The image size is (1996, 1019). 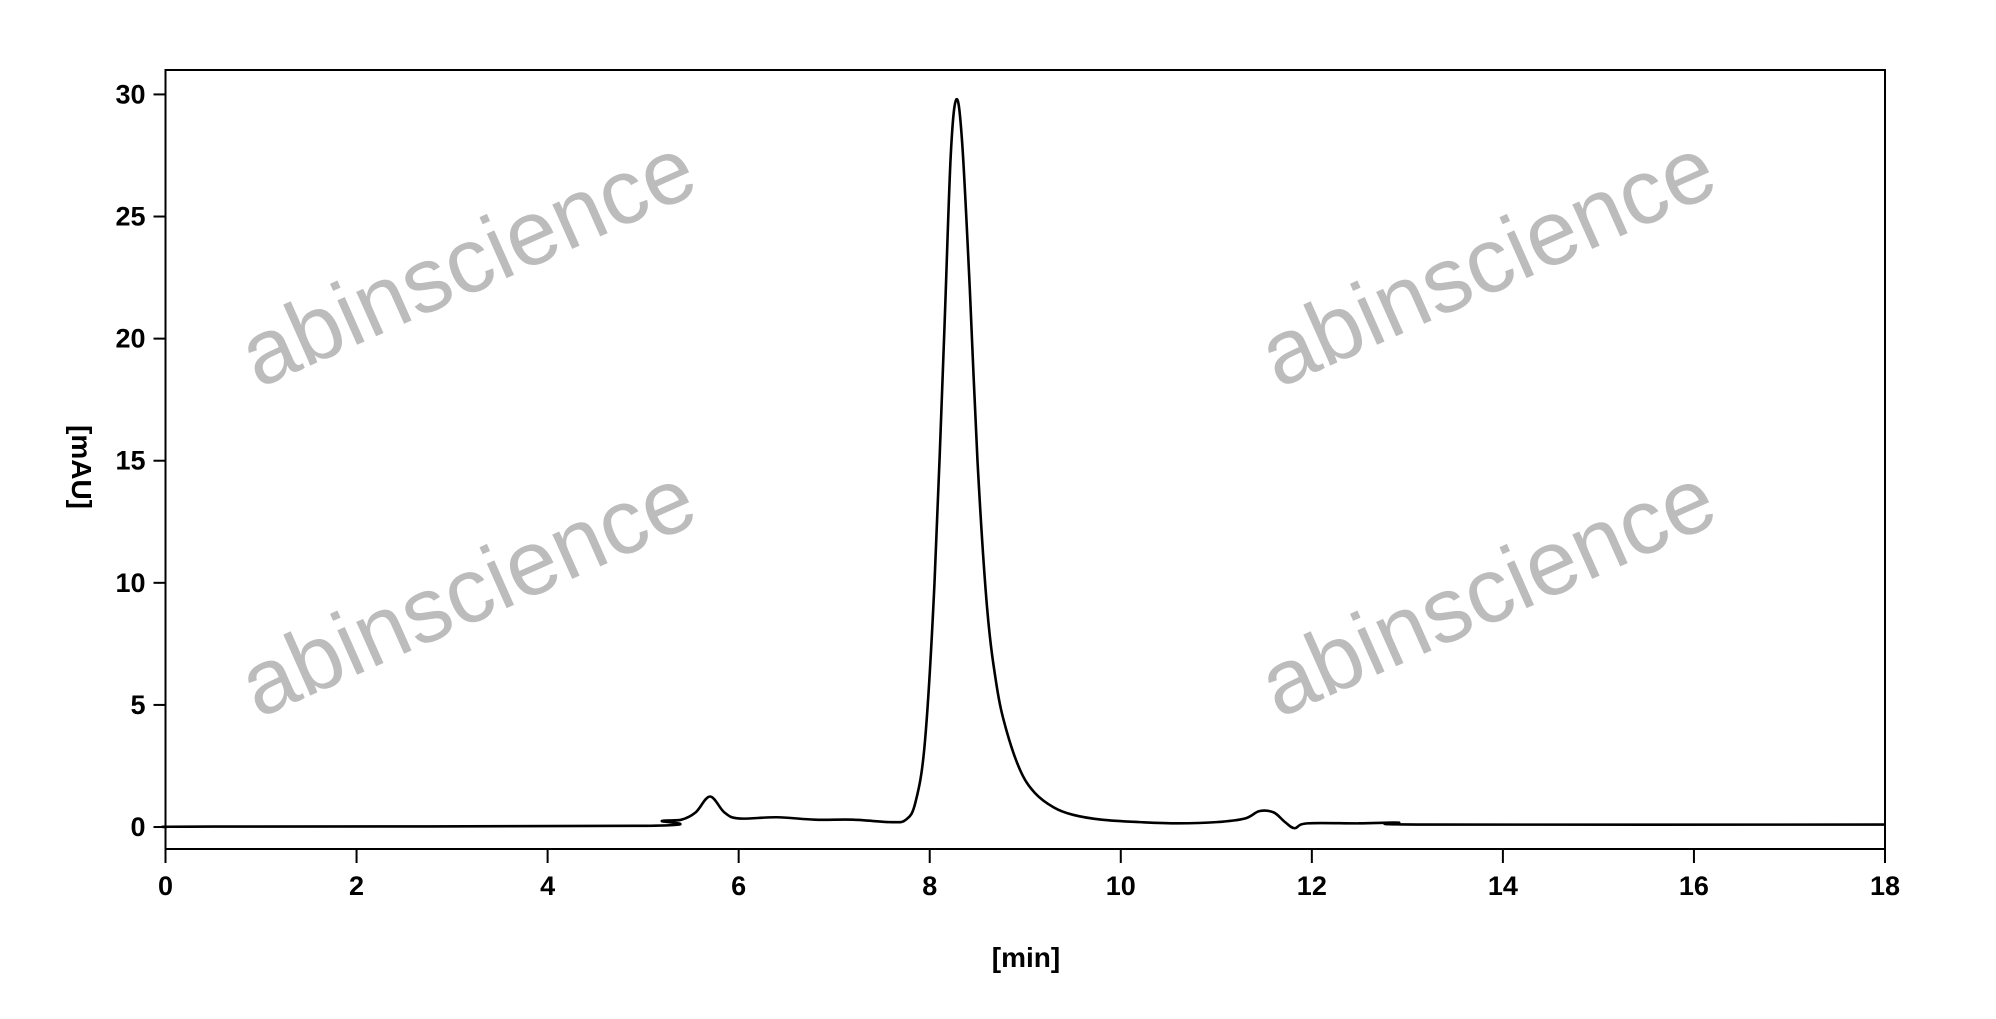 I want to click on y-tick-label: 5, so click(x=137, y=705).